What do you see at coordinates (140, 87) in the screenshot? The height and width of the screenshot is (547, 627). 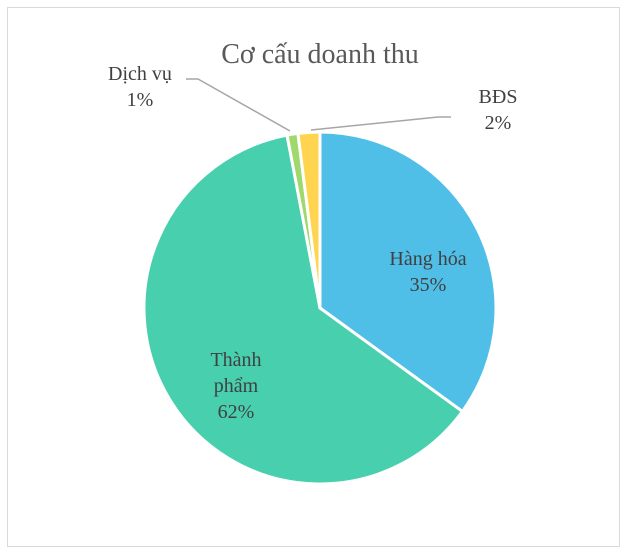 I see `data-label-2: Dịch vụ 1%` at bounding box center [140, 87].